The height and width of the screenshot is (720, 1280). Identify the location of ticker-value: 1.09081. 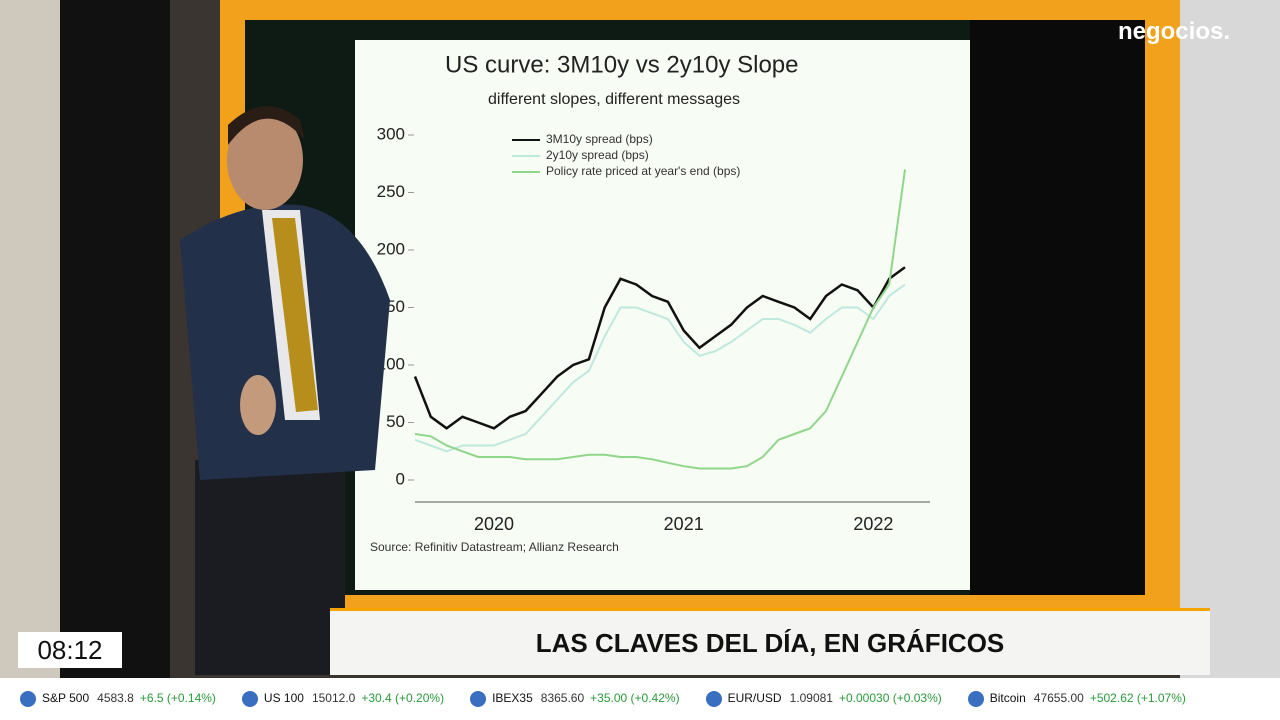
(811, 698).